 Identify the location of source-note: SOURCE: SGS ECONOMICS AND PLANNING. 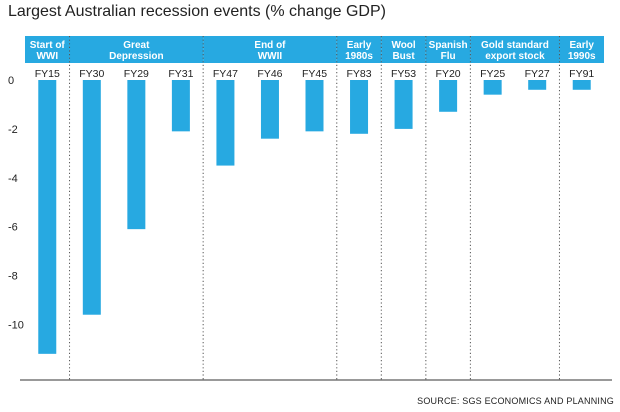
(515, 401).